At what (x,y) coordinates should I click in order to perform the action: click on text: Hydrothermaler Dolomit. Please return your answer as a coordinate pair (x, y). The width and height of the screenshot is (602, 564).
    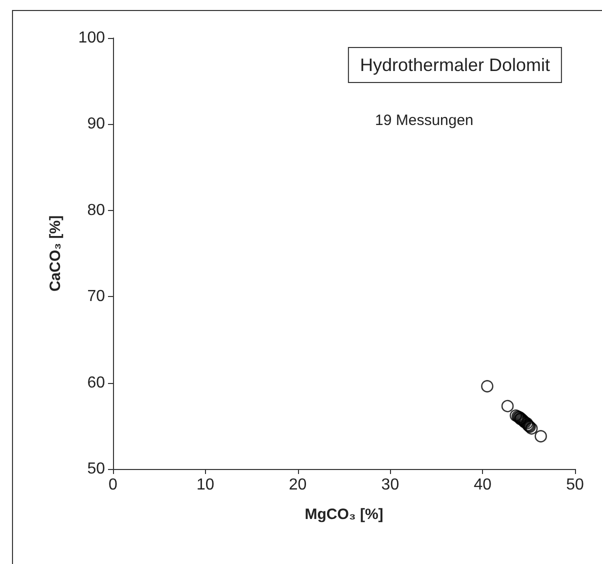
    Looking at the image, I should click on (455, 65).